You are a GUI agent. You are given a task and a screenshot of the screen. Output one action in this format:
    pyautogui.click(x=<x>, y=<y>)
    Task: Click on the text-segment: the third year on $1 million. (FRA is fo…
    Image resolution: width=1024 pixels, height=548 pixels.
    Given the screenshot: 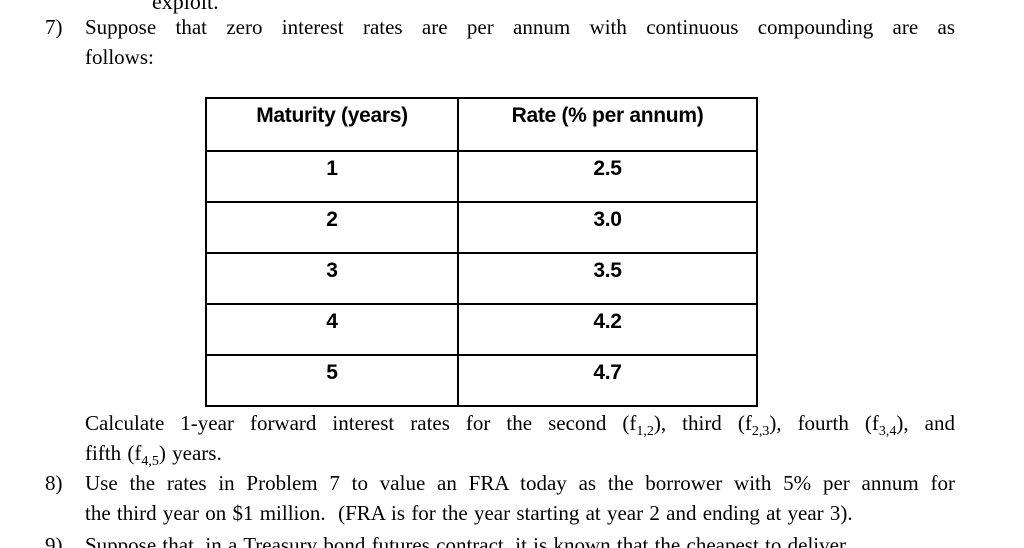 What is the action you would take?
    pyautogui.click(x=469, y=513)
    